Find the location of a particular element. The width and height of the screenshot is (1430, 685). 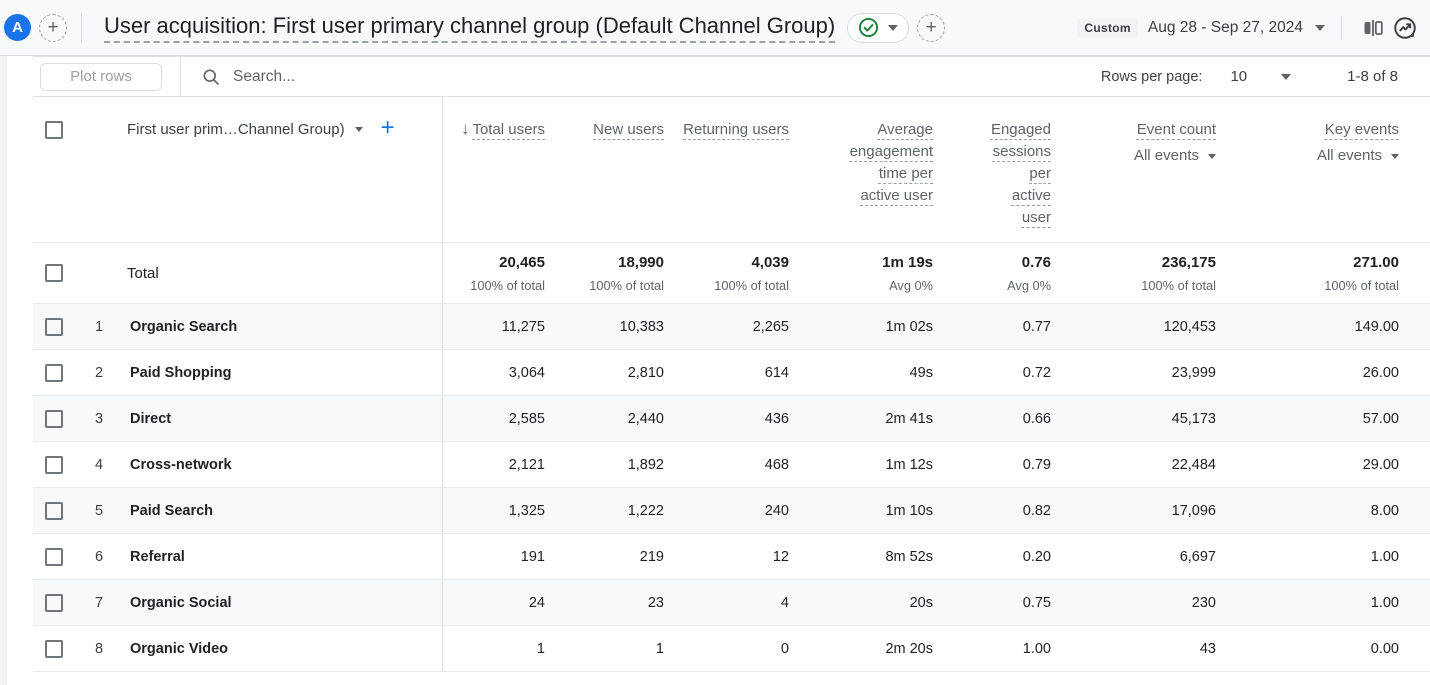

report-status-control is located at coordinates (878, 27).